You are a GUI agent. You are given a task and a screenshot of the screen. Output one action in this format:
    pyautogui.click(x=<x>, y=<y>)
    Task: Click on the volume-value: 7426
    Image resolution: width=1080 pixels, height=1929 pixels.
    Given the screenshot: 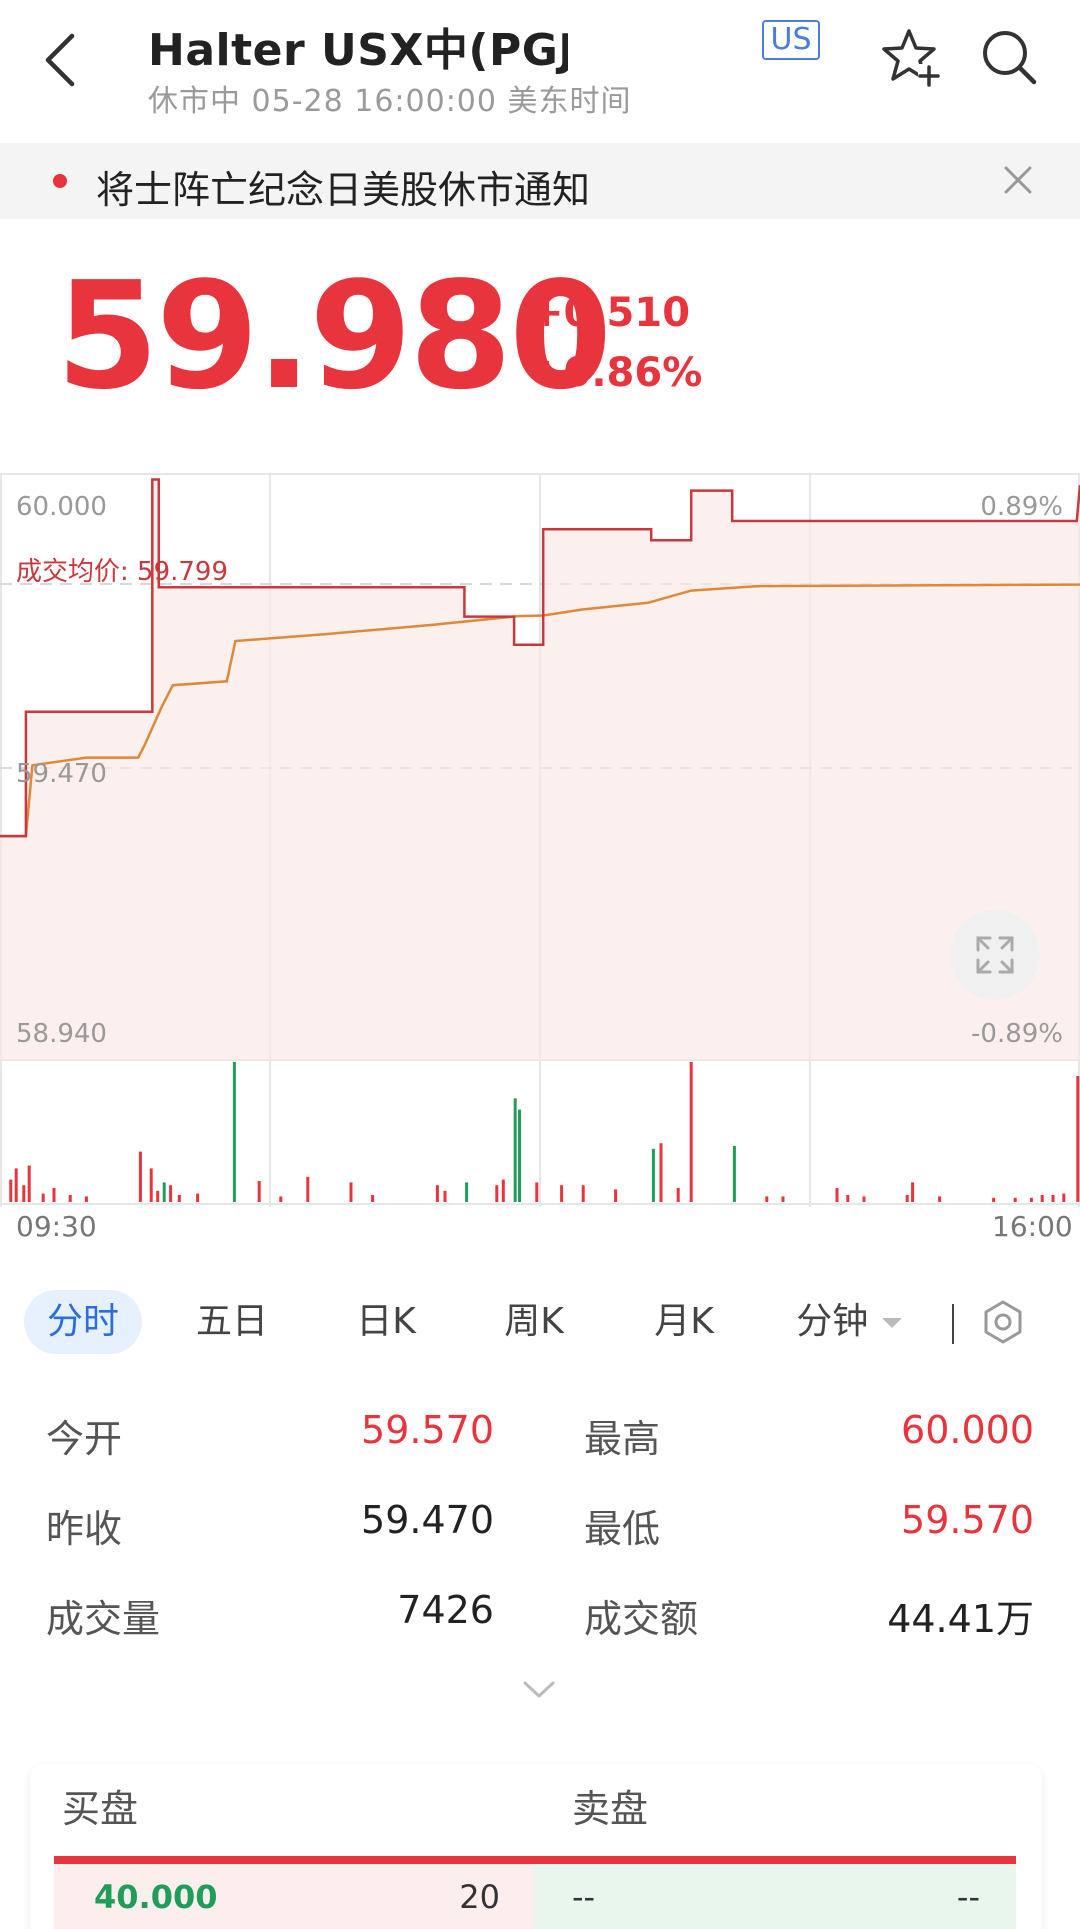 What is the action you would take?
    pyautogui.click(x=445, y=1610)
    